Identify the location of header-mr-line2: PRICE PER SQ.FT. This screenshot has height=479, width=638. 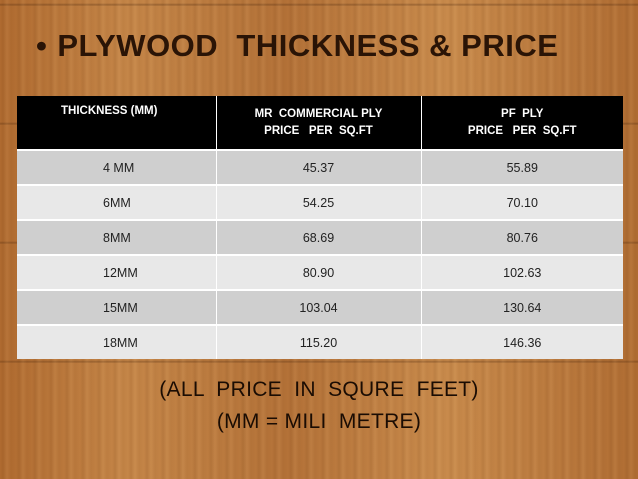
(318, 130).